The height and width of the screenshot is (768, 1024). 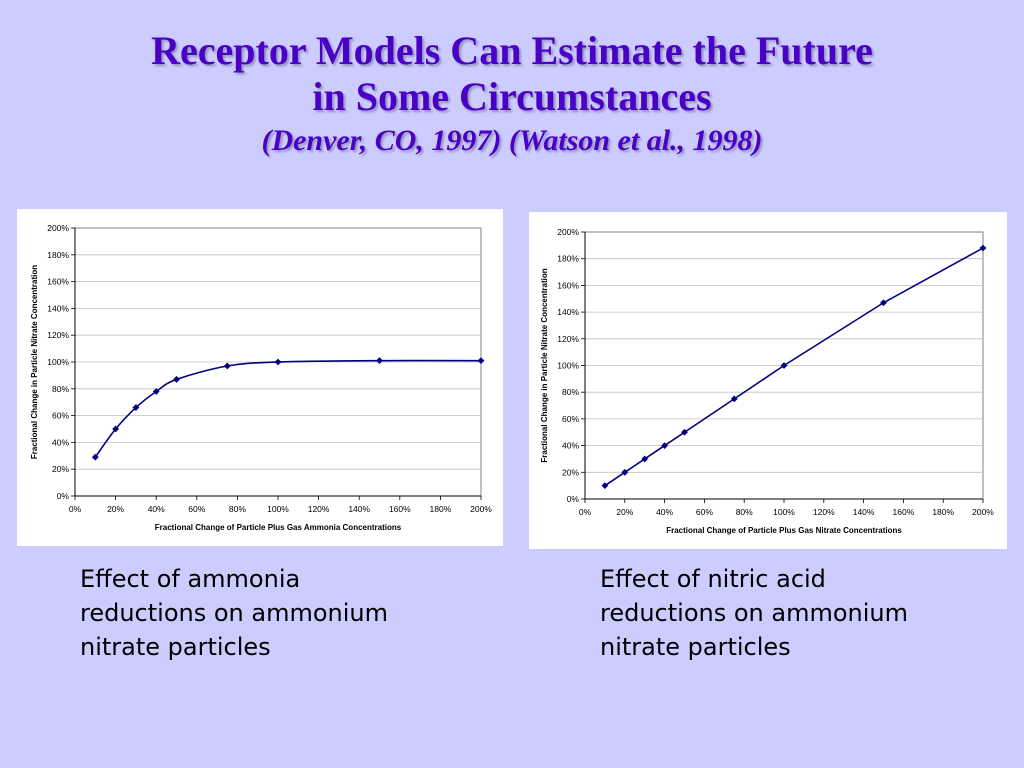 I want to click on title-line-1: Receptor Models Can Estimate the Future, so click(x=512, y=50).